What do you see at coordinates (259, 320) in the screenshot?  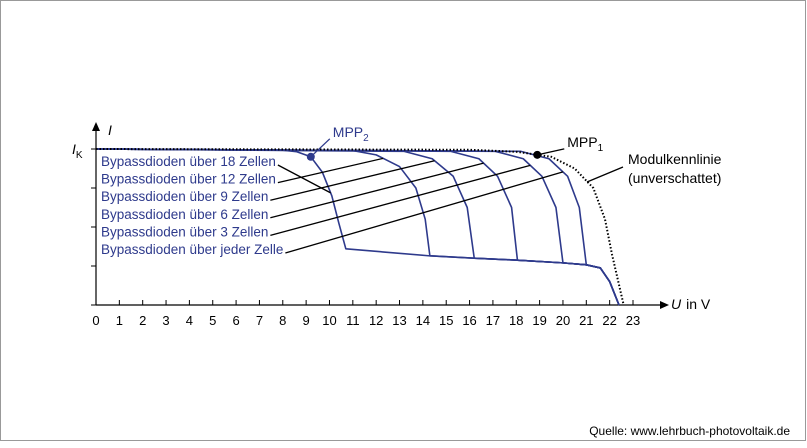 I see `x-tick-label: 7` at bounding box center [259, 320].